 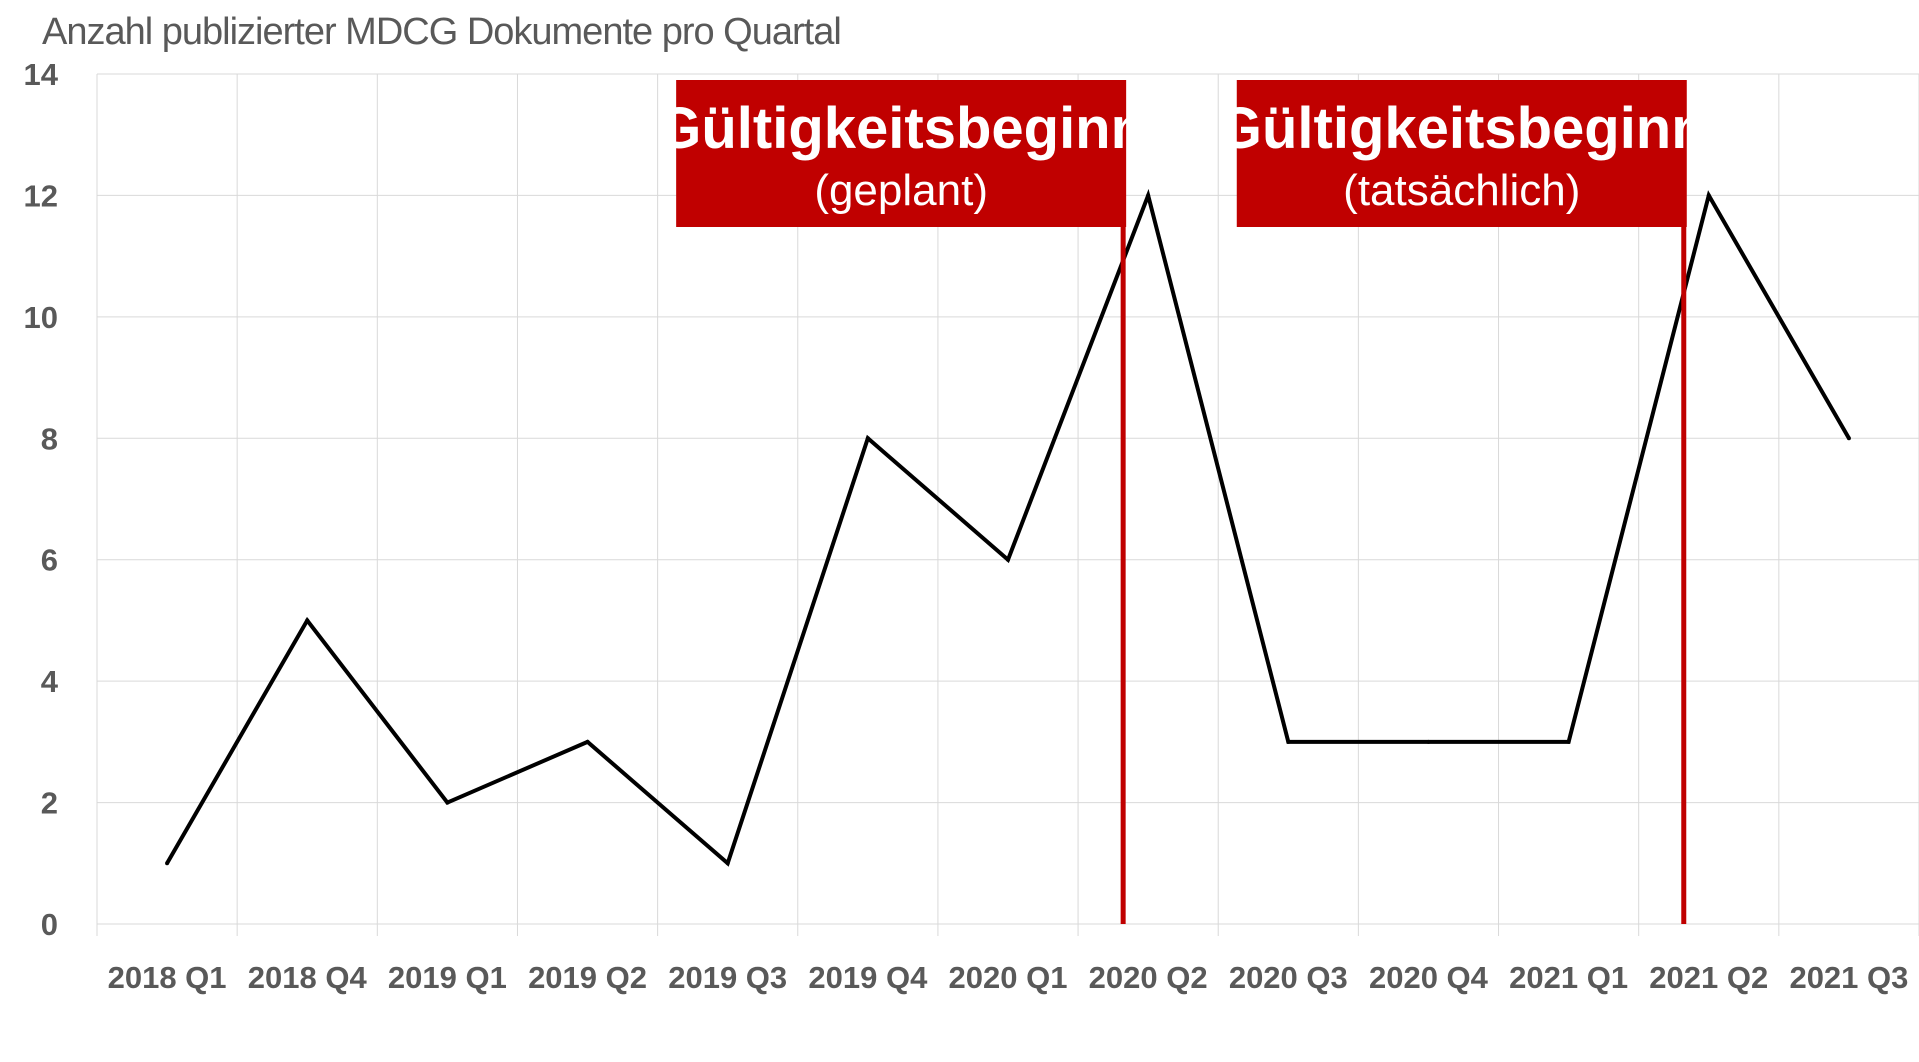 I want to click on y-tick-label: 4, so click(x=50, y=681).